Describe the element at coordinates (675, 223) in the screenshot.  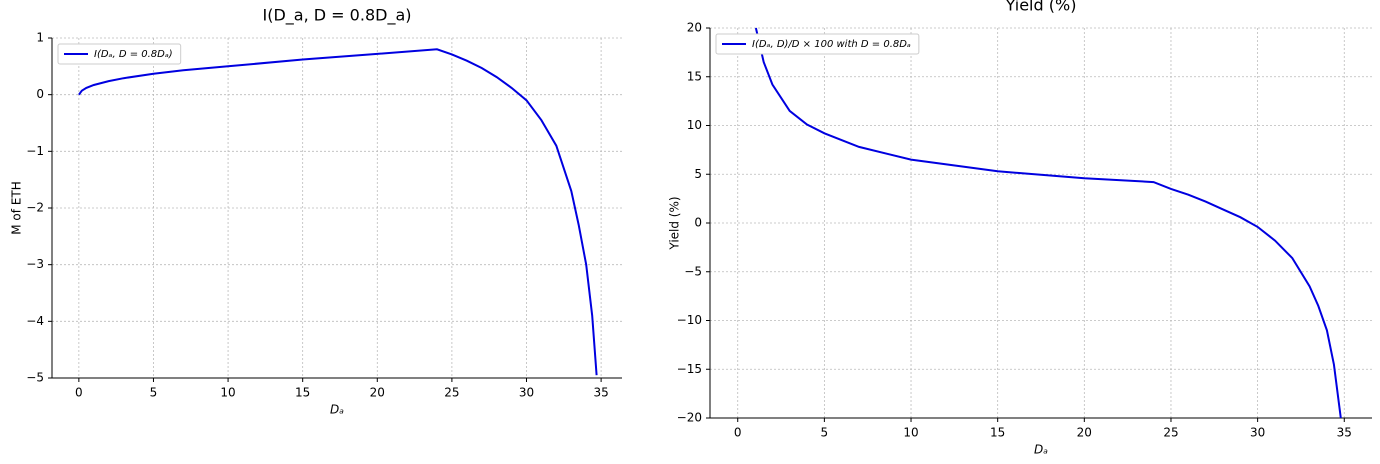
I see `y-axis-label: Yield (%)` at that location.